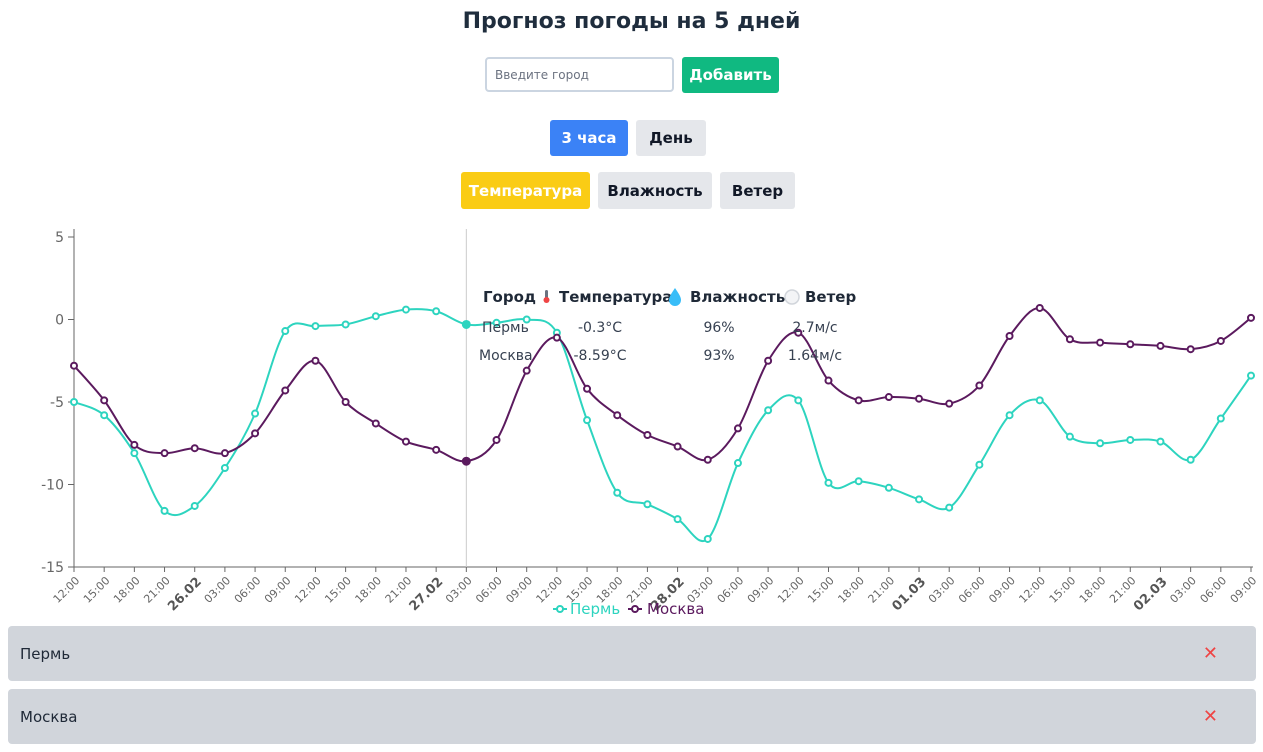 This screenshot has height=752, width=1263. What do you see at coordinates (579, 74) in the screenshot?
I see `city-search-input` at bounding box center [579, 74].